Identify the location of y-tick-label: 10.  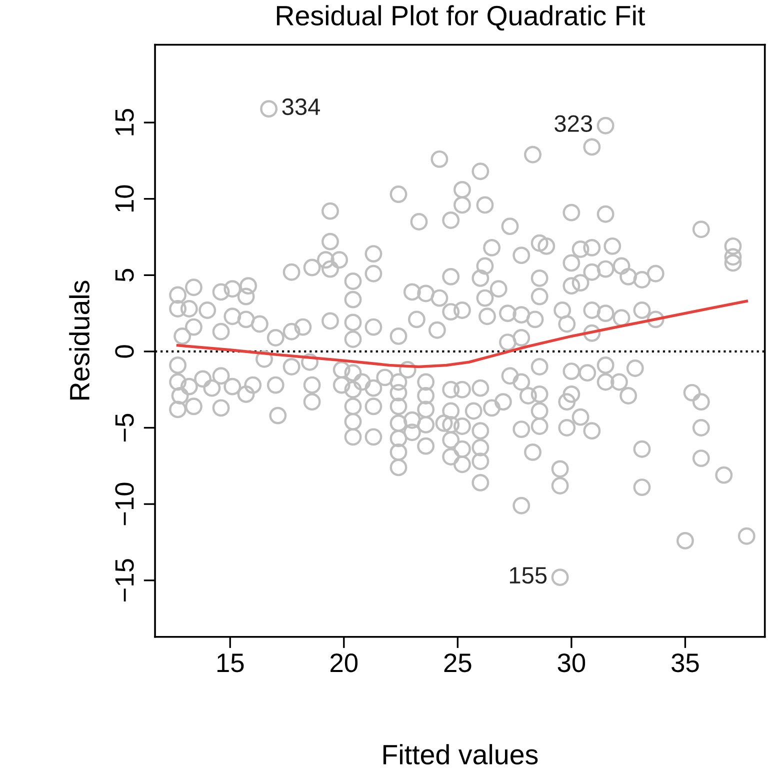
(124, 198).